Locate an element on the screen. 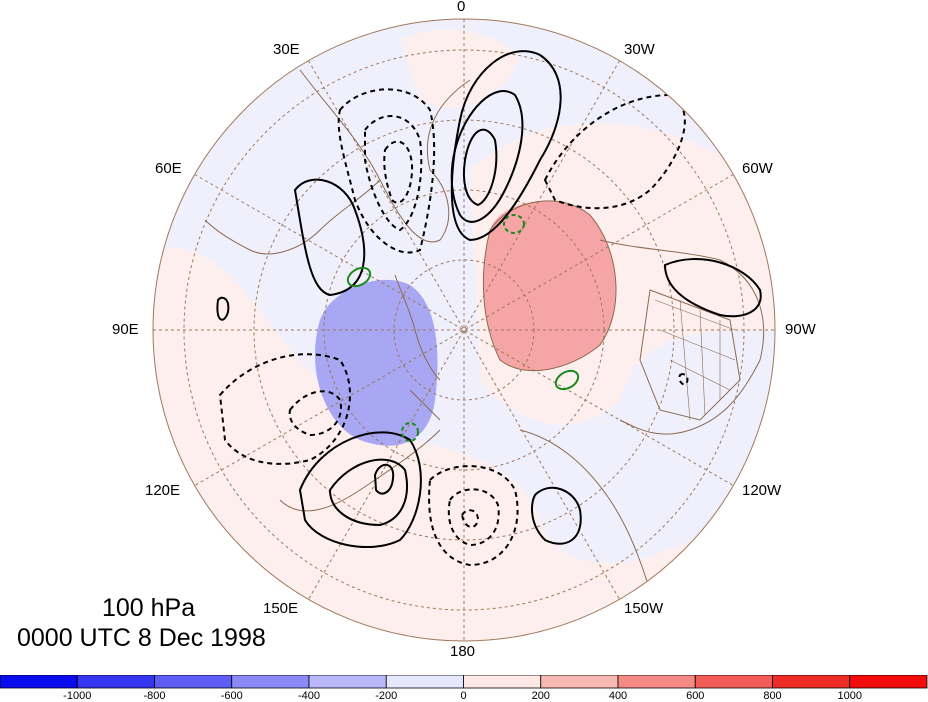  lon-label-180: 180 is located at coordinates (463, 651).